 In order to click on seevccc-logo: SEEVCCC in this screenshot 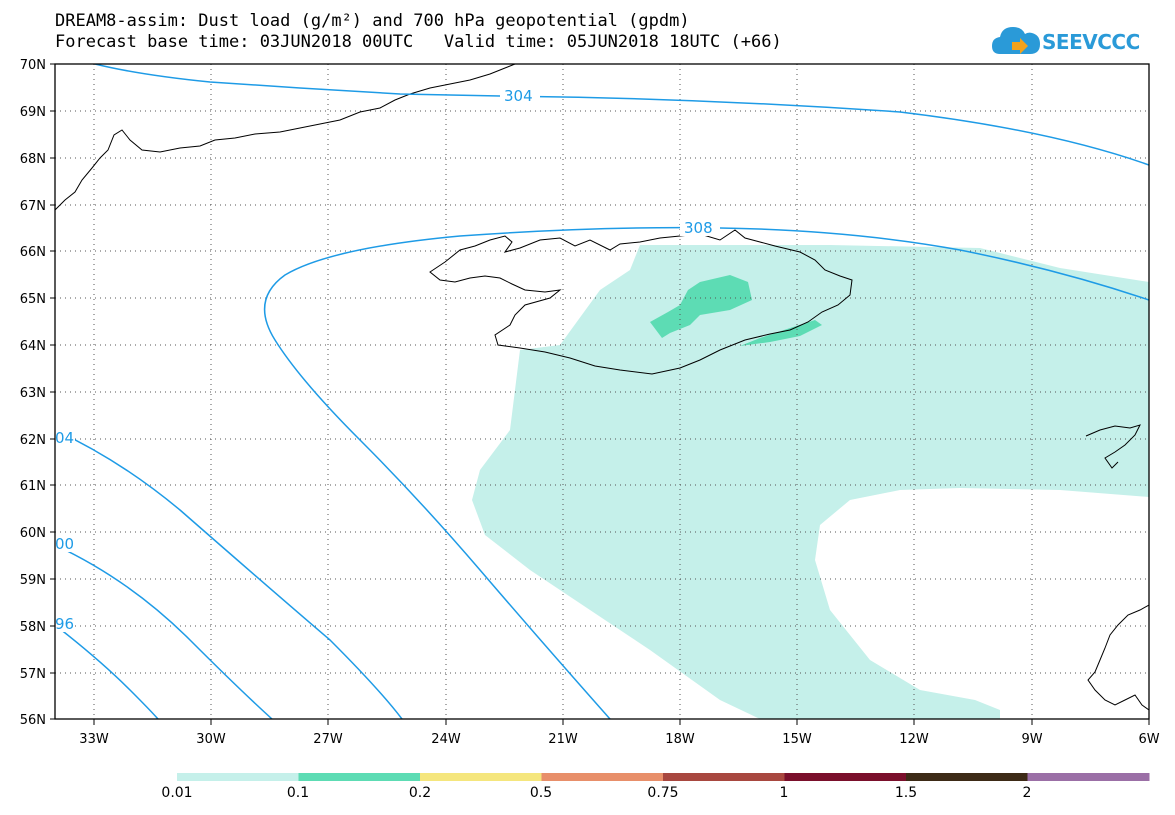, I will do `click(1065, 40)`.